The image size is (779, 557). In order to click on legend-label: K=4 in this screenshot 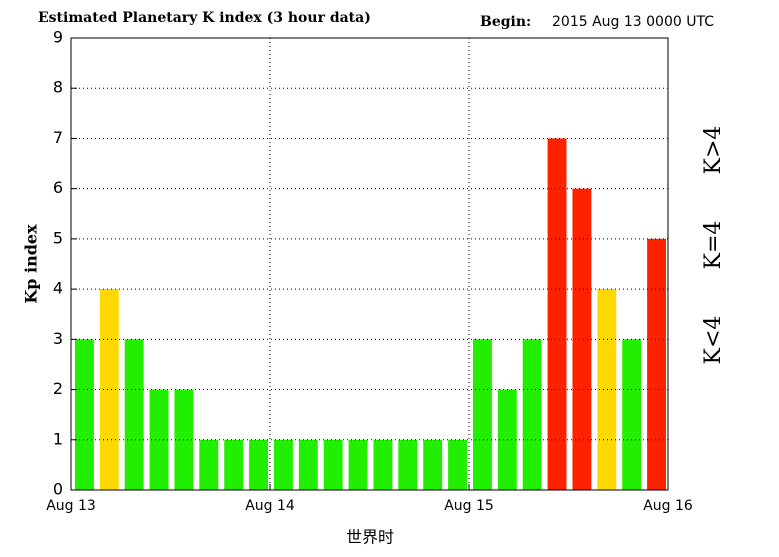, I will do `click(713, 245)`.